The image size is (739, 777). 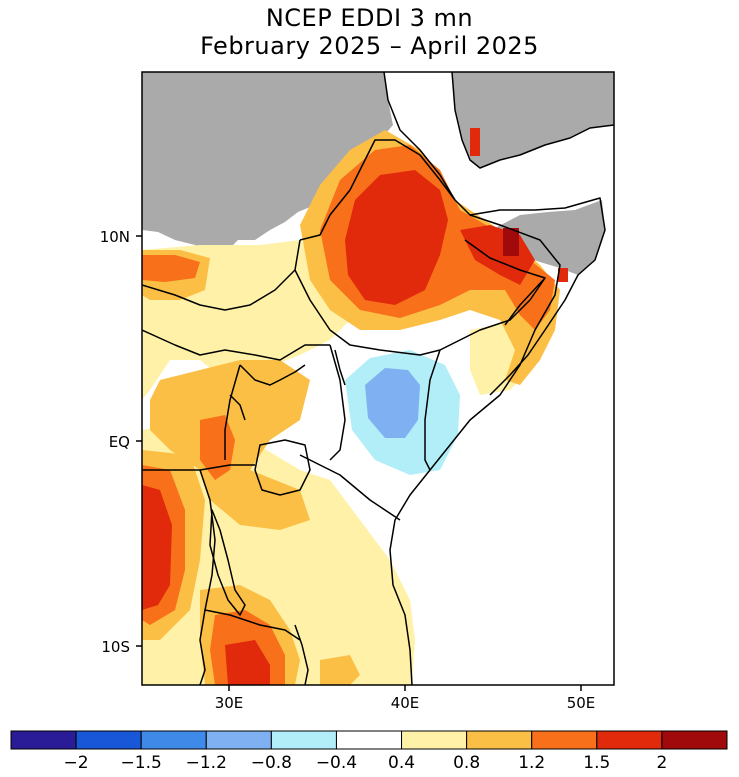 I want to click on colorbar-label: 1.2, so click(x=531, y=763).